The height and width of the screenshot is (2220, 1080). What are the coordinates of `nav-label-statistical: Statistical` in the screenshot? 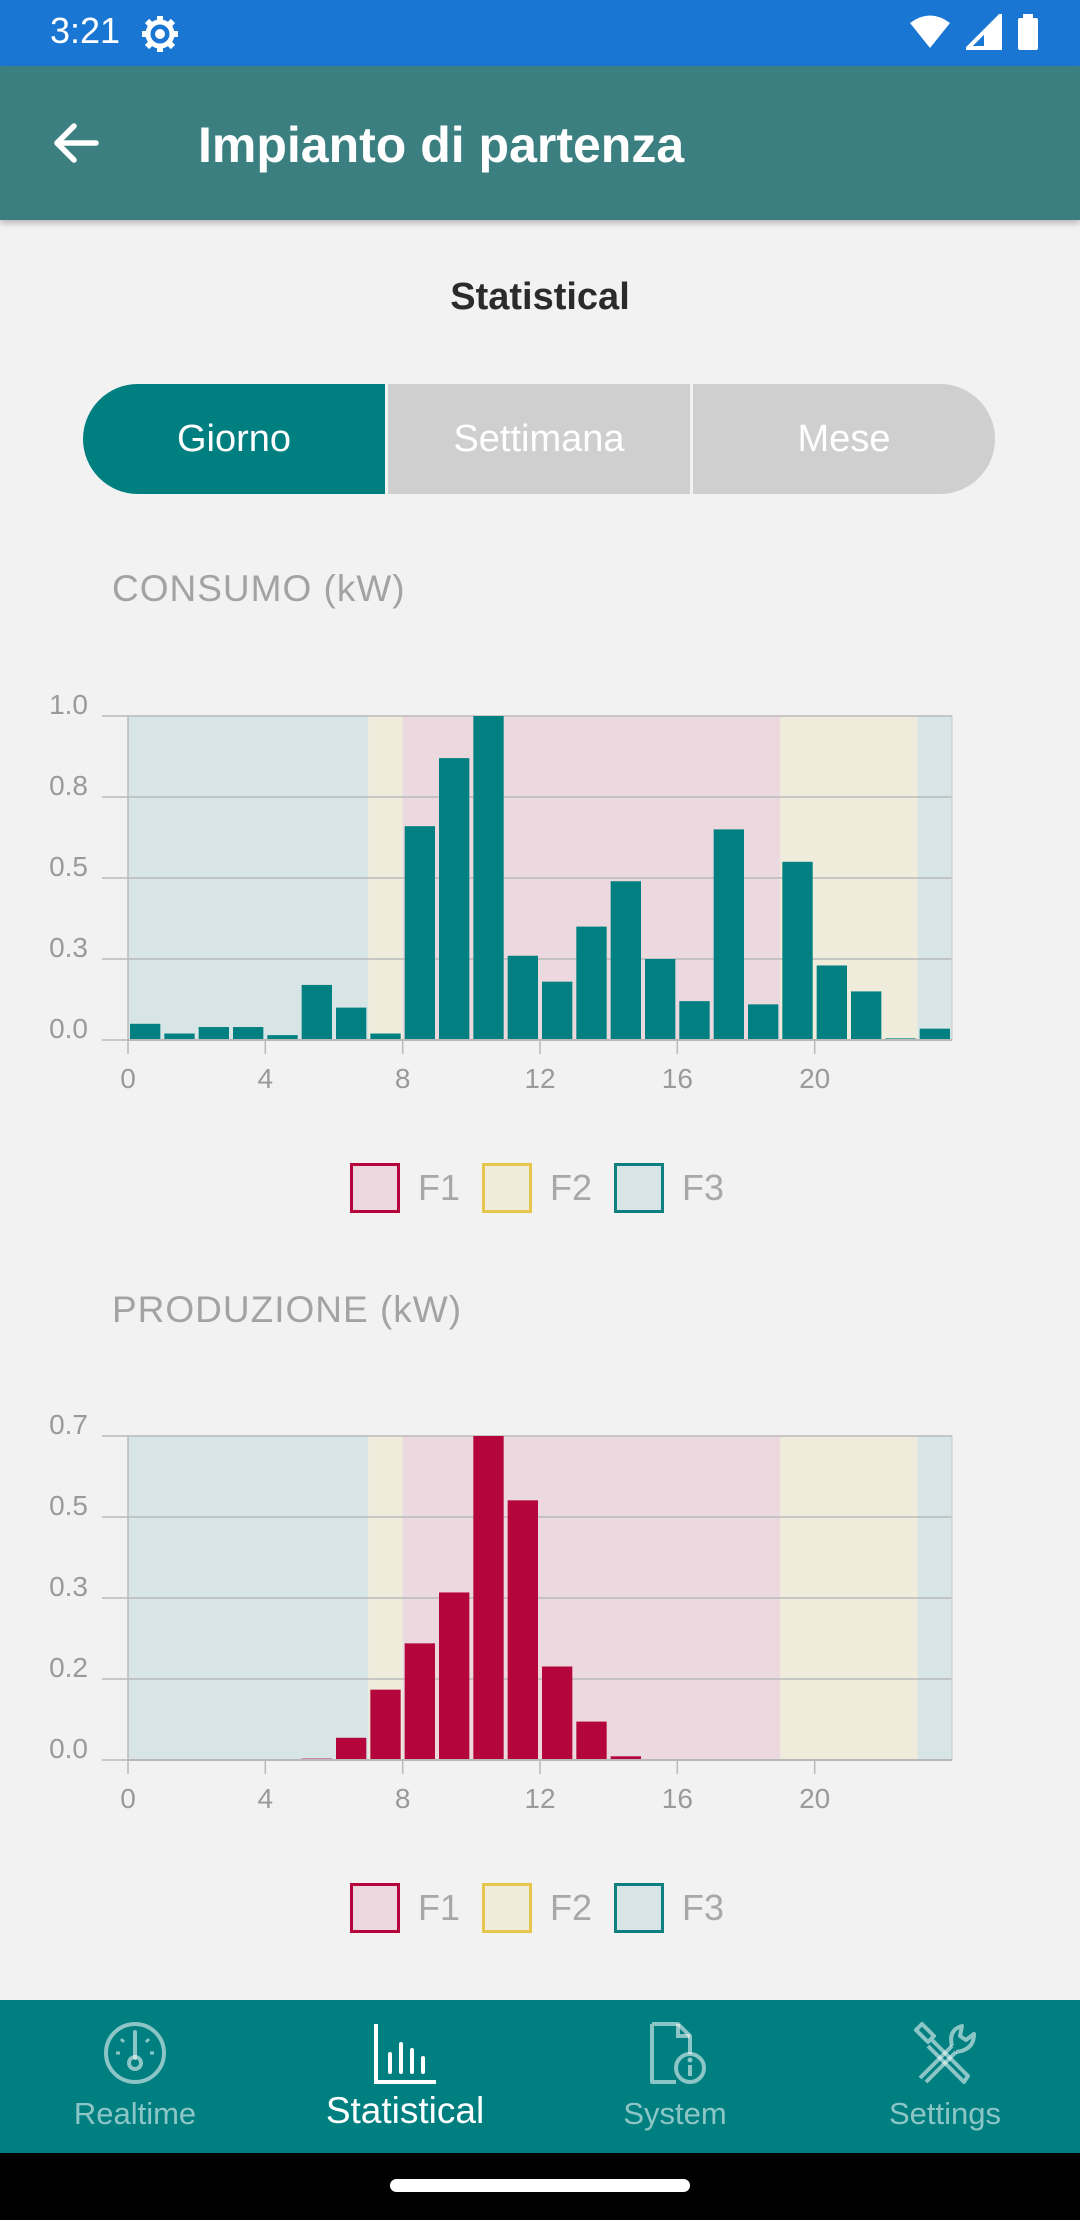 It's located at (405, 2110).